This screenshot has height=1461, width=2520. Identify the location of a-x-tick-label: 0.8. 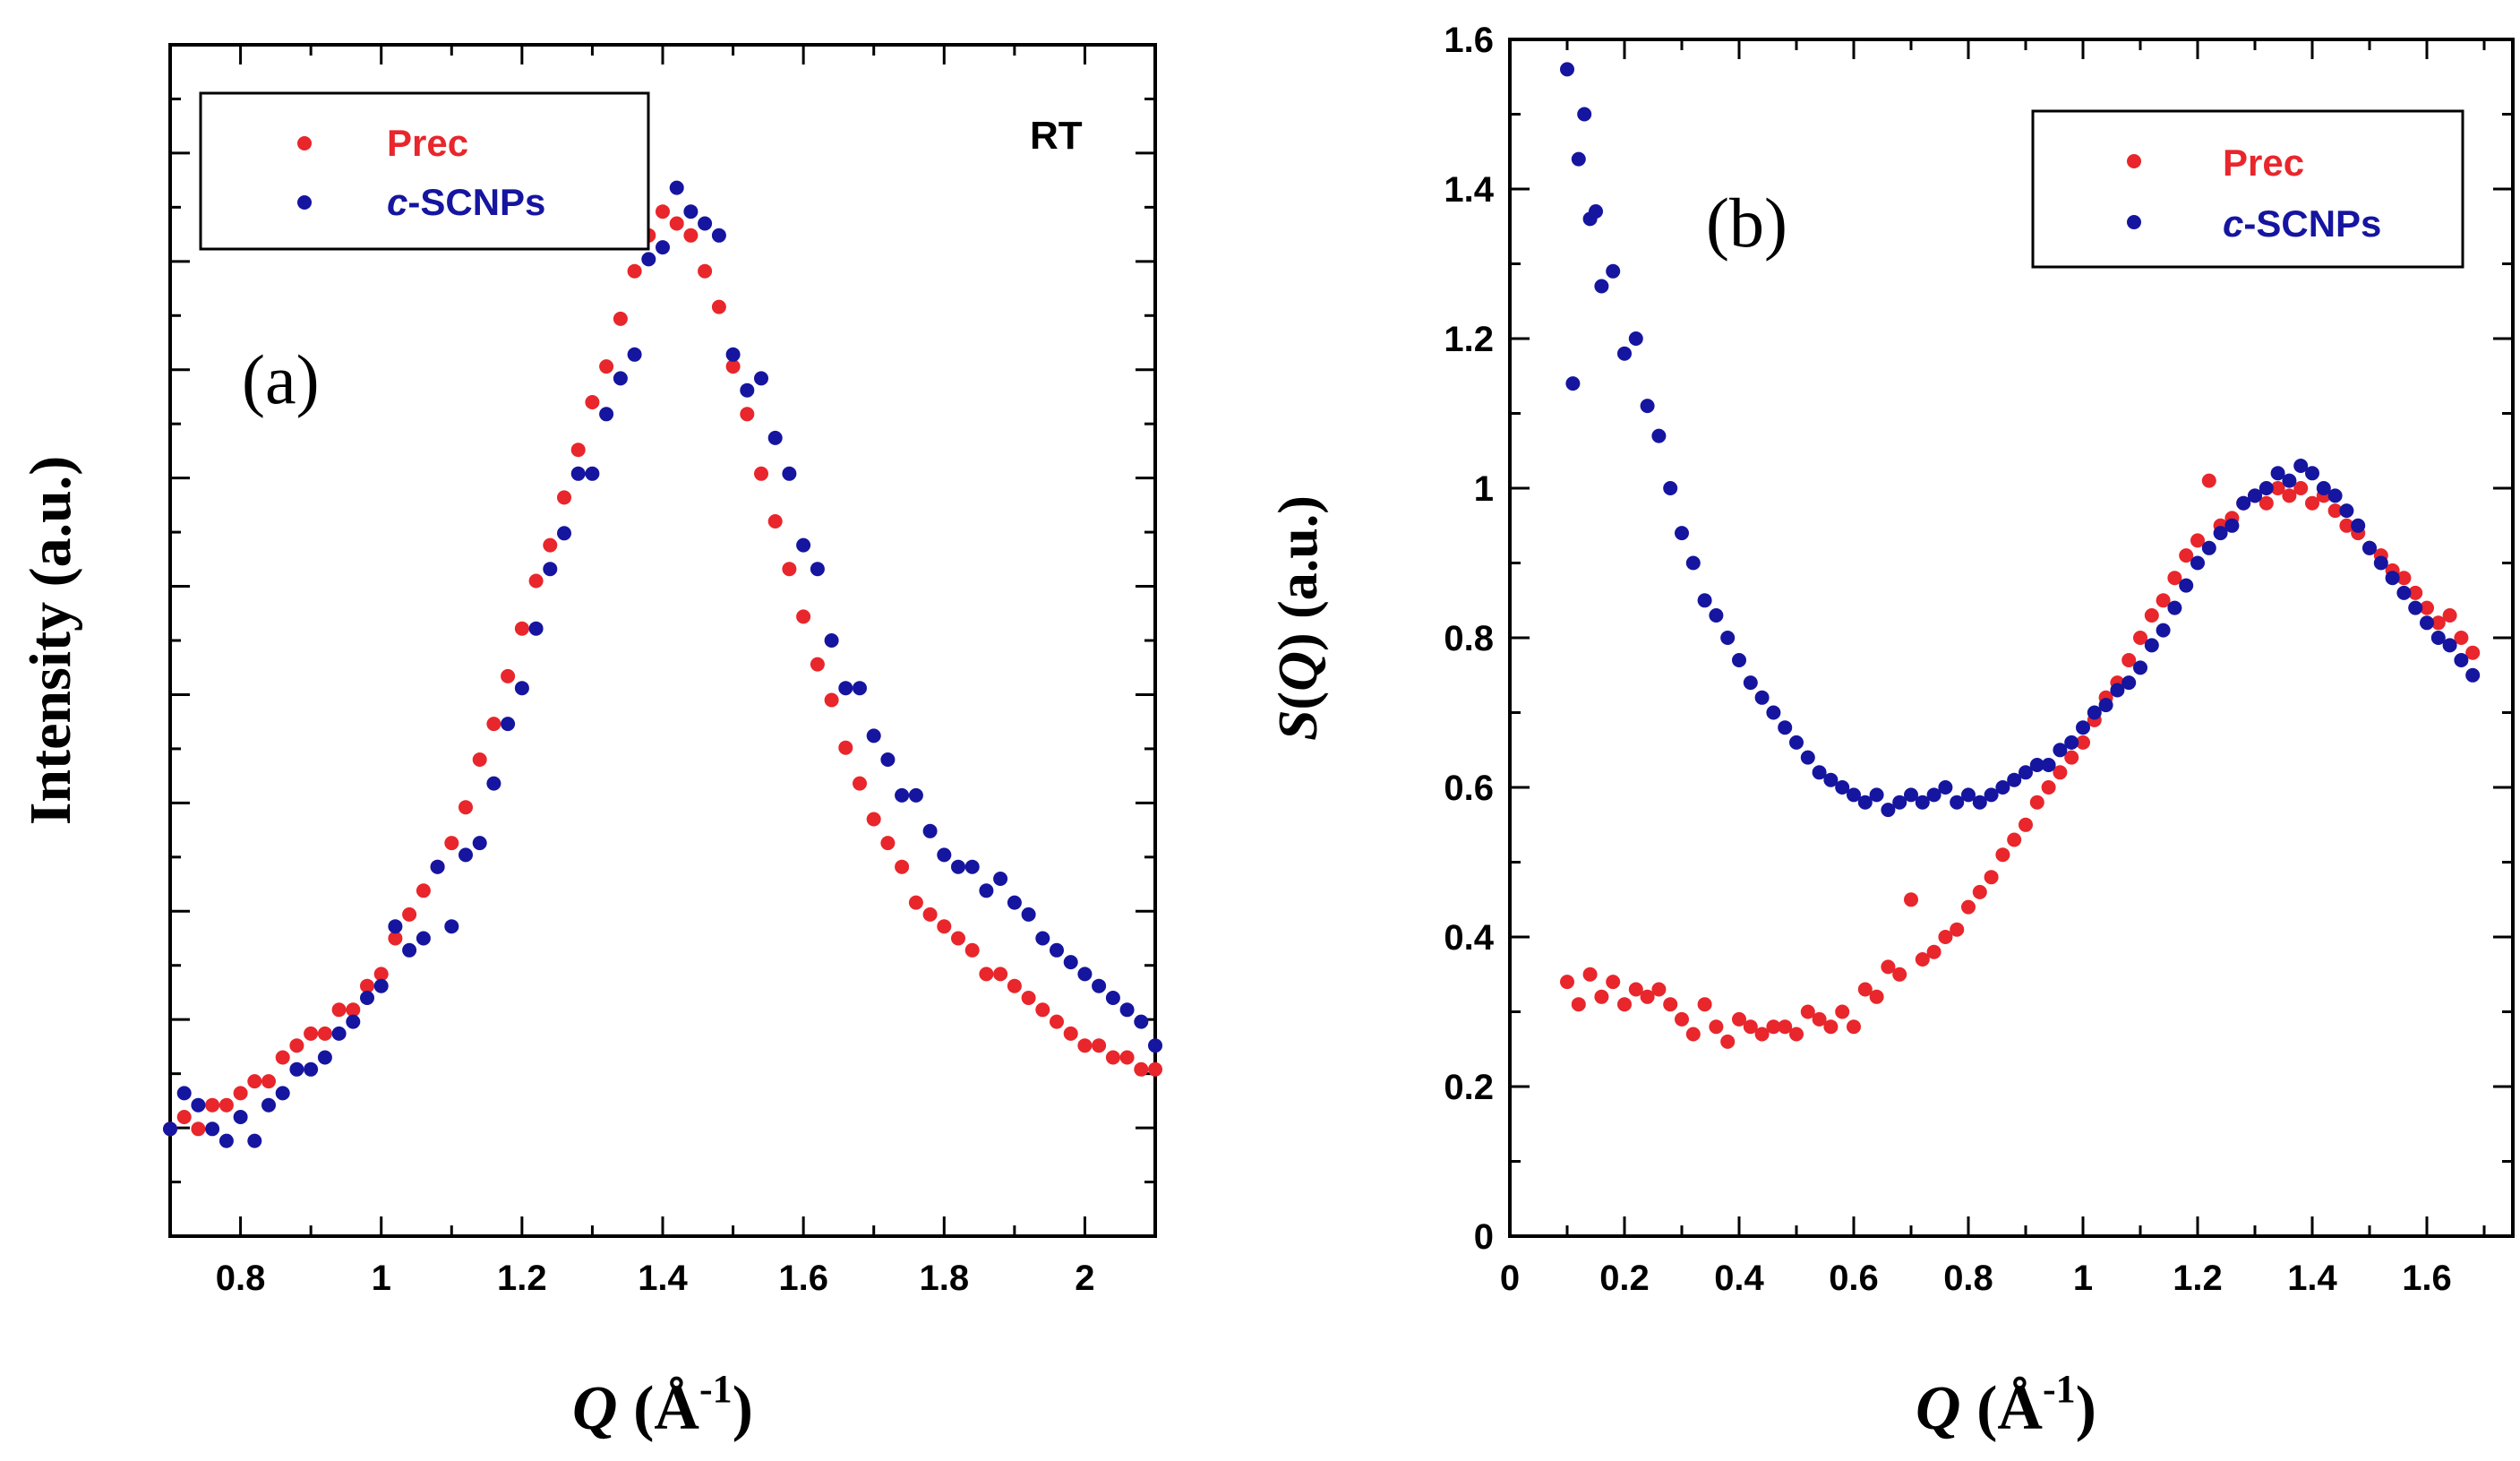
(241, 1278).